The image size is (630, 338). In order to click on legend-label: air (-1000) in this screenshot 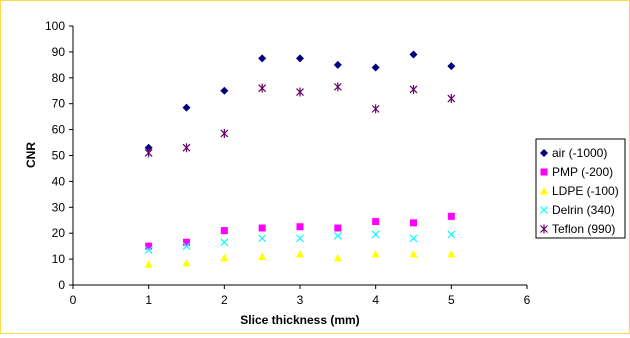, I will do `click(579, 153)`.